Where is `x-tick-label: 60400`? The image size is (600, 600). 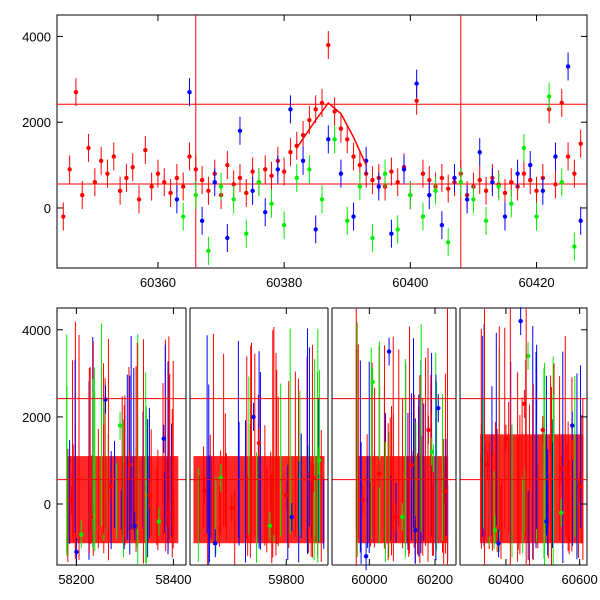
x-tick-label: 60400 is located at coordinates (506, 579).